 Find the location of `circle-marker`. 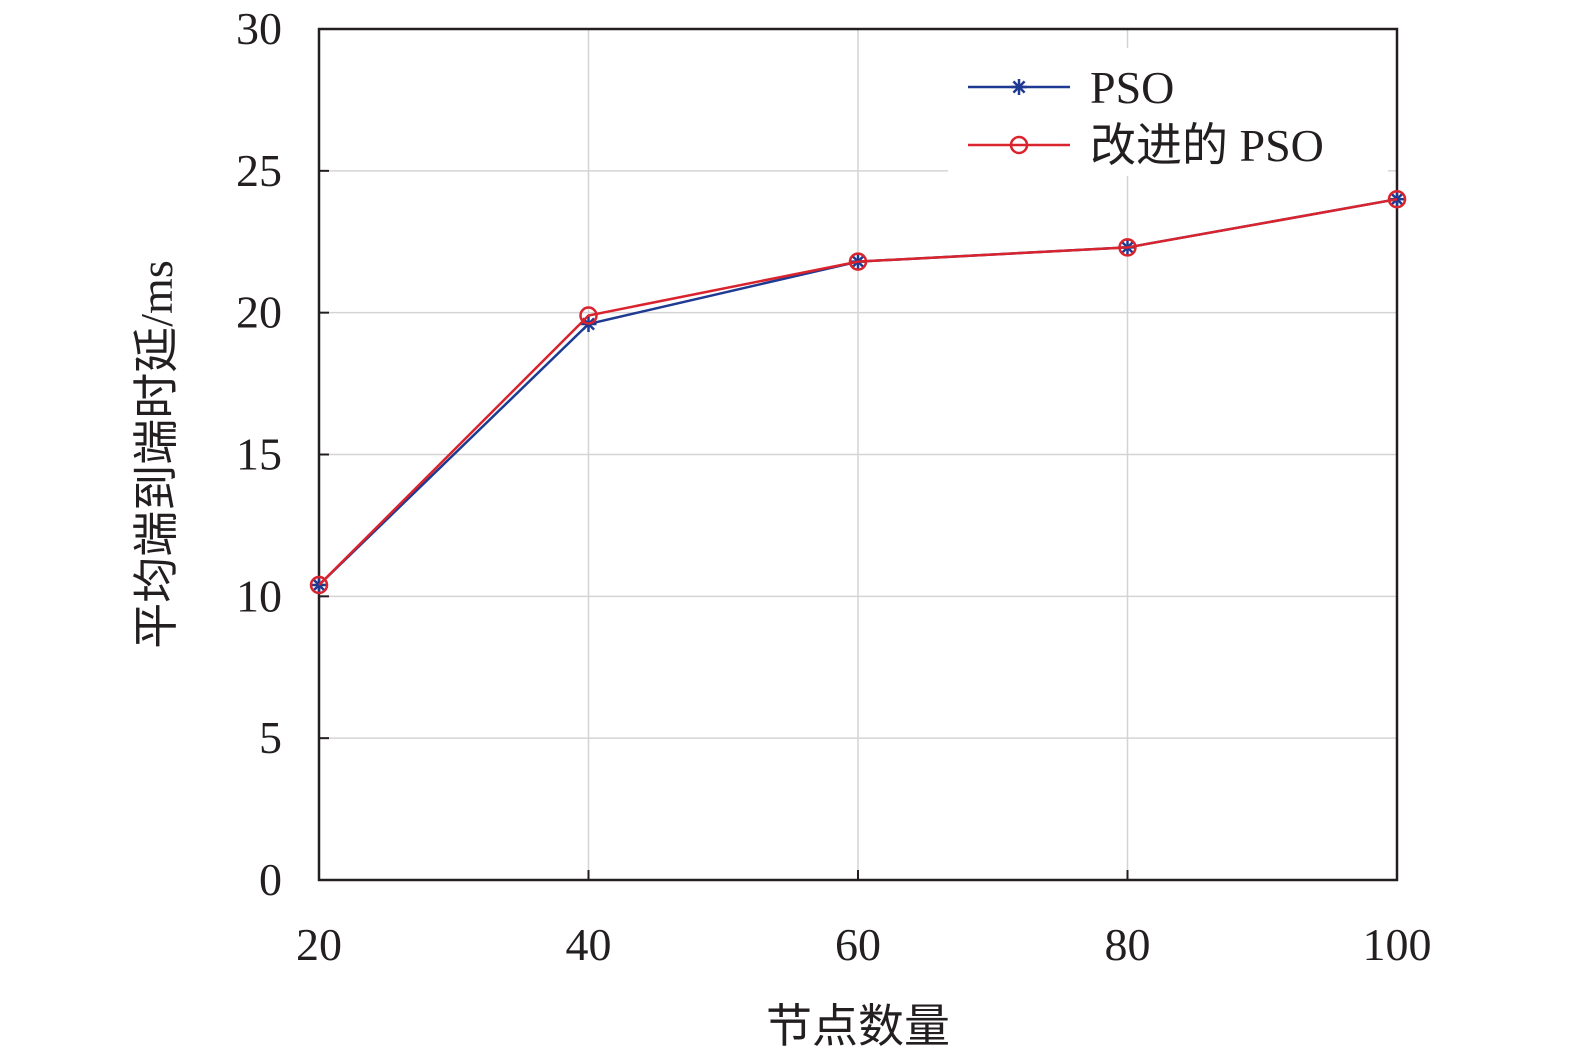

circle-marker is located at coordinates (1019, 145).